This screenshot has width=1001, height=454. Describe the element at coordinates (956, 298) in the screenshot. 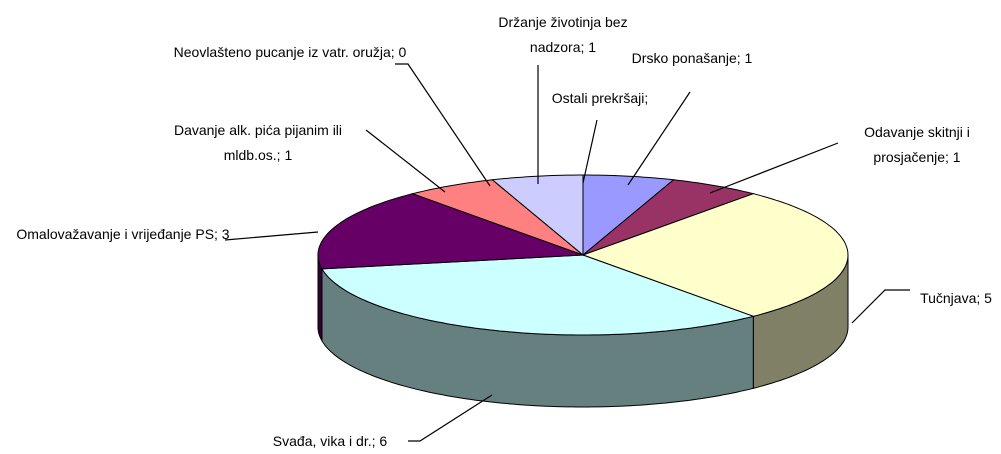

I see `data-label: Tučnjava; 5` at that location.